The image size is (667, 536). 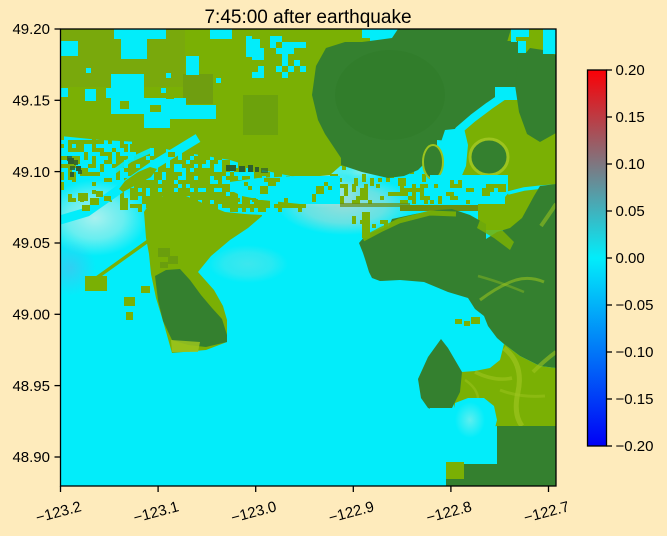 I want to click on svg-text: 49.15, so click(x=31, y=101).